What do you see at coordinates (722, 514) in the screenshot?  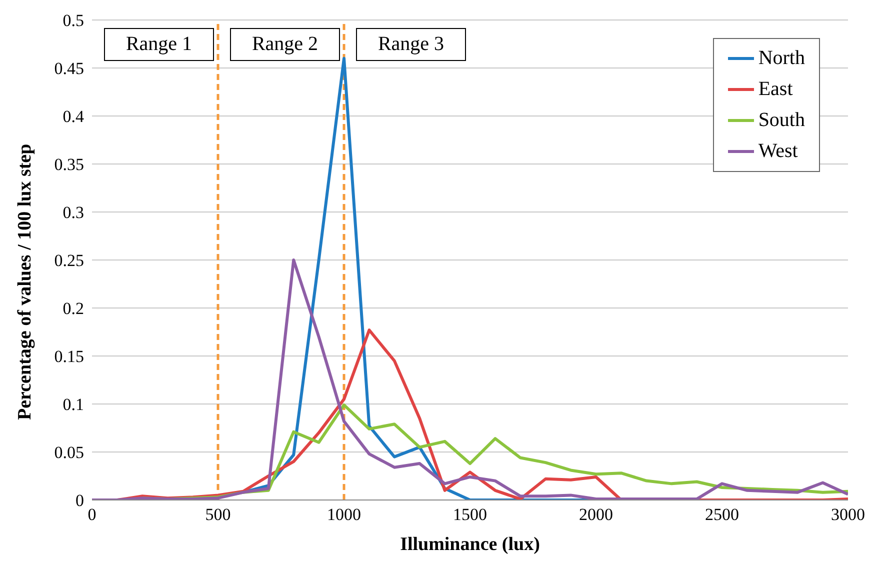 I see `x-tick-label: 2500` at bounding box center [722, 514].